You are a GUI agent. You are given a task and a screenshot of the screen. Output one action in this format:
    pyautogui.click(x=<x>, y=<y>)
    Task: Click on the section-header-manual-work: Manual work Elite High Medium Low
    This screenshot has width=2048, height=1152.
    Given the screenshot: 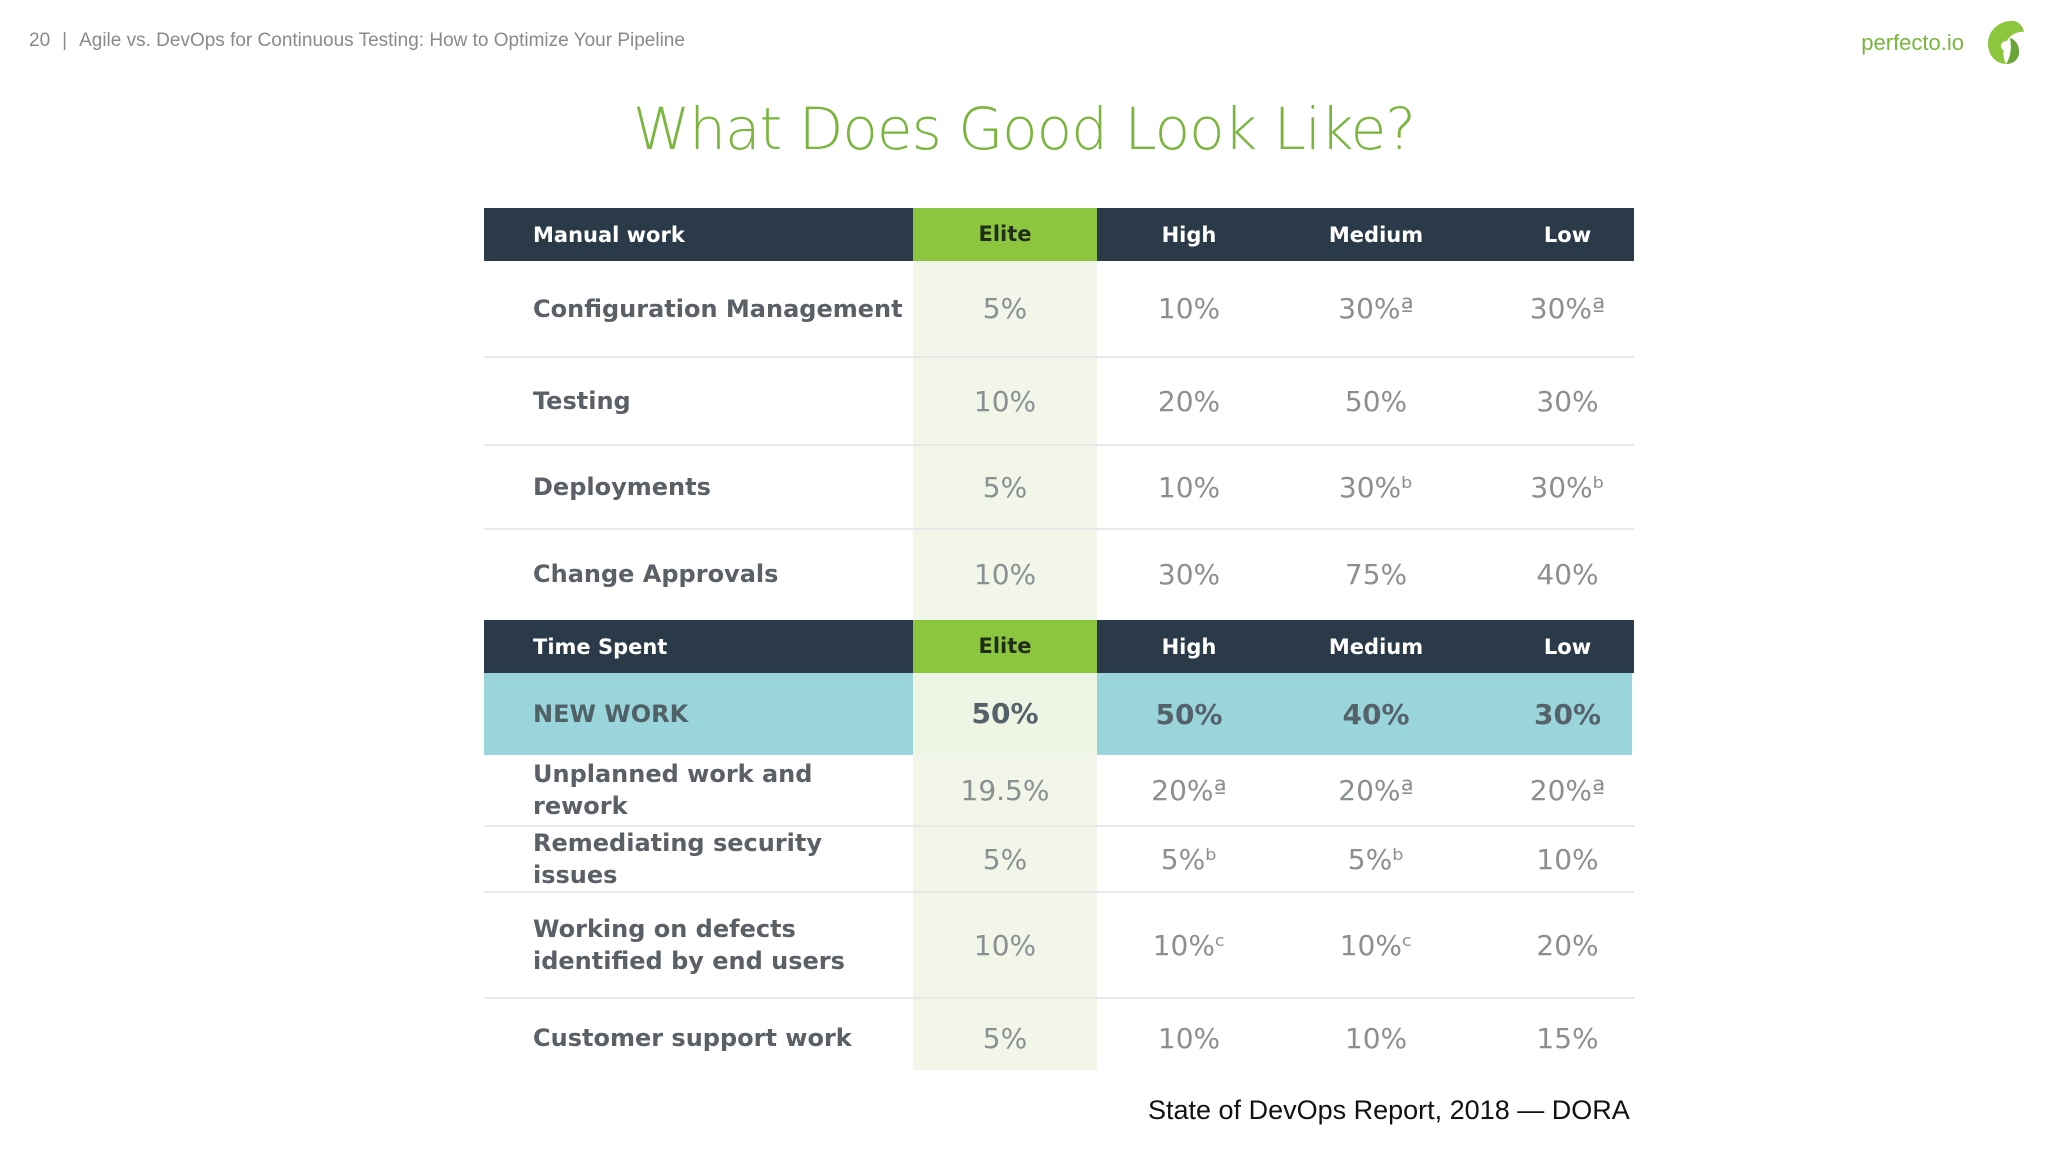 What is the action you would take?
    pyautogui.click(x=1059, y=234)
    